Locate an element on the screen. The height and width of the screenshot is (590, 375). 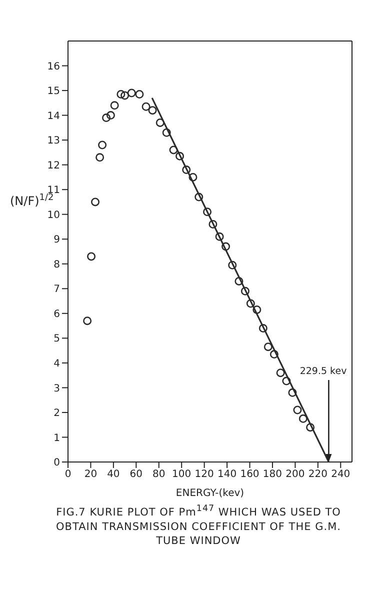
x-tick-label: 120 is located at coordinates (204, 474).